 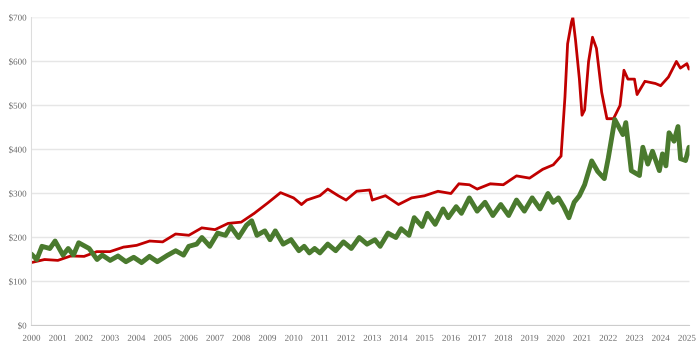 What do you see at coordinates (83, 337) in the screenshot?
I see `x-tick-label: 2002` at bounding box center [83, 337].